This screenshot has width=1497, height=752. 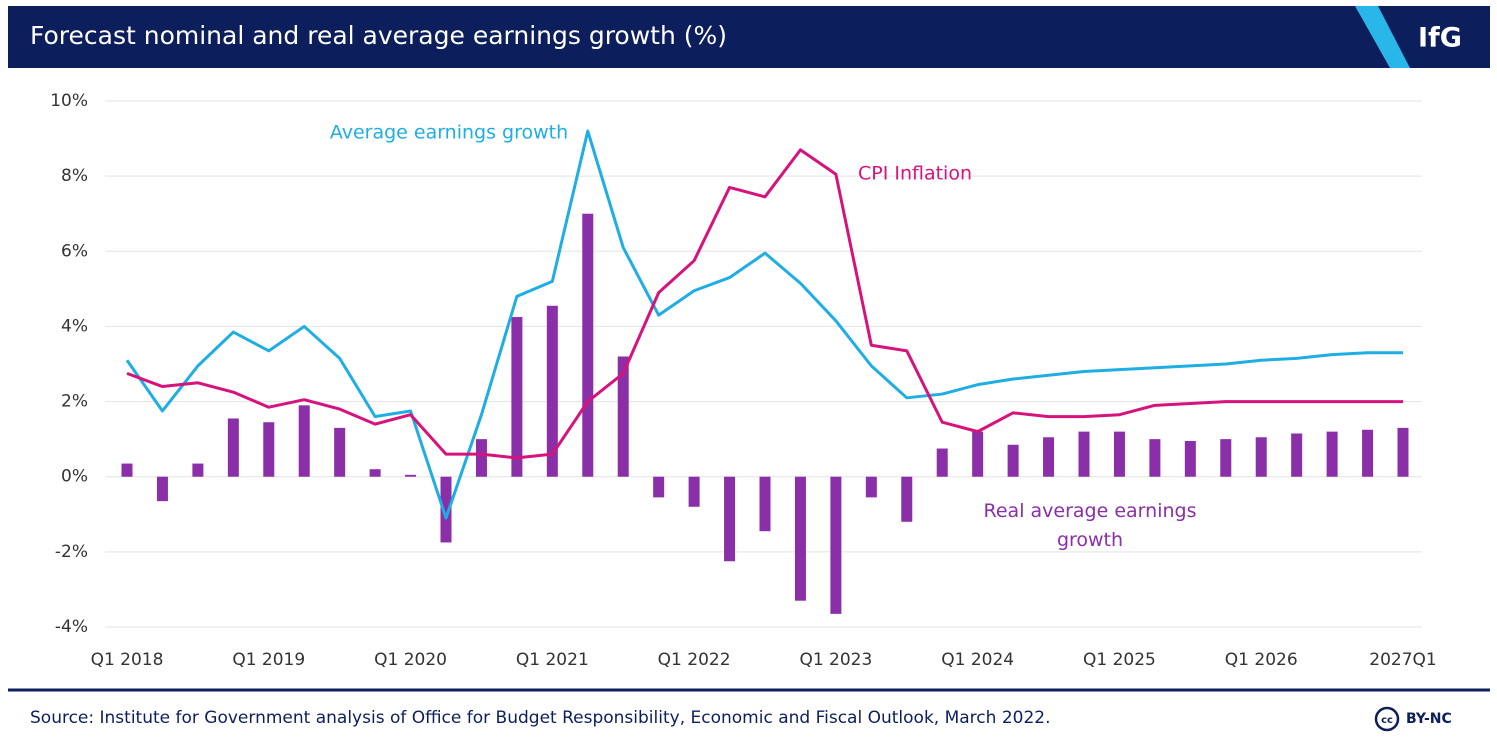 I want to click on x-tick-label: Q1 2021, so click(x=552, y=660).